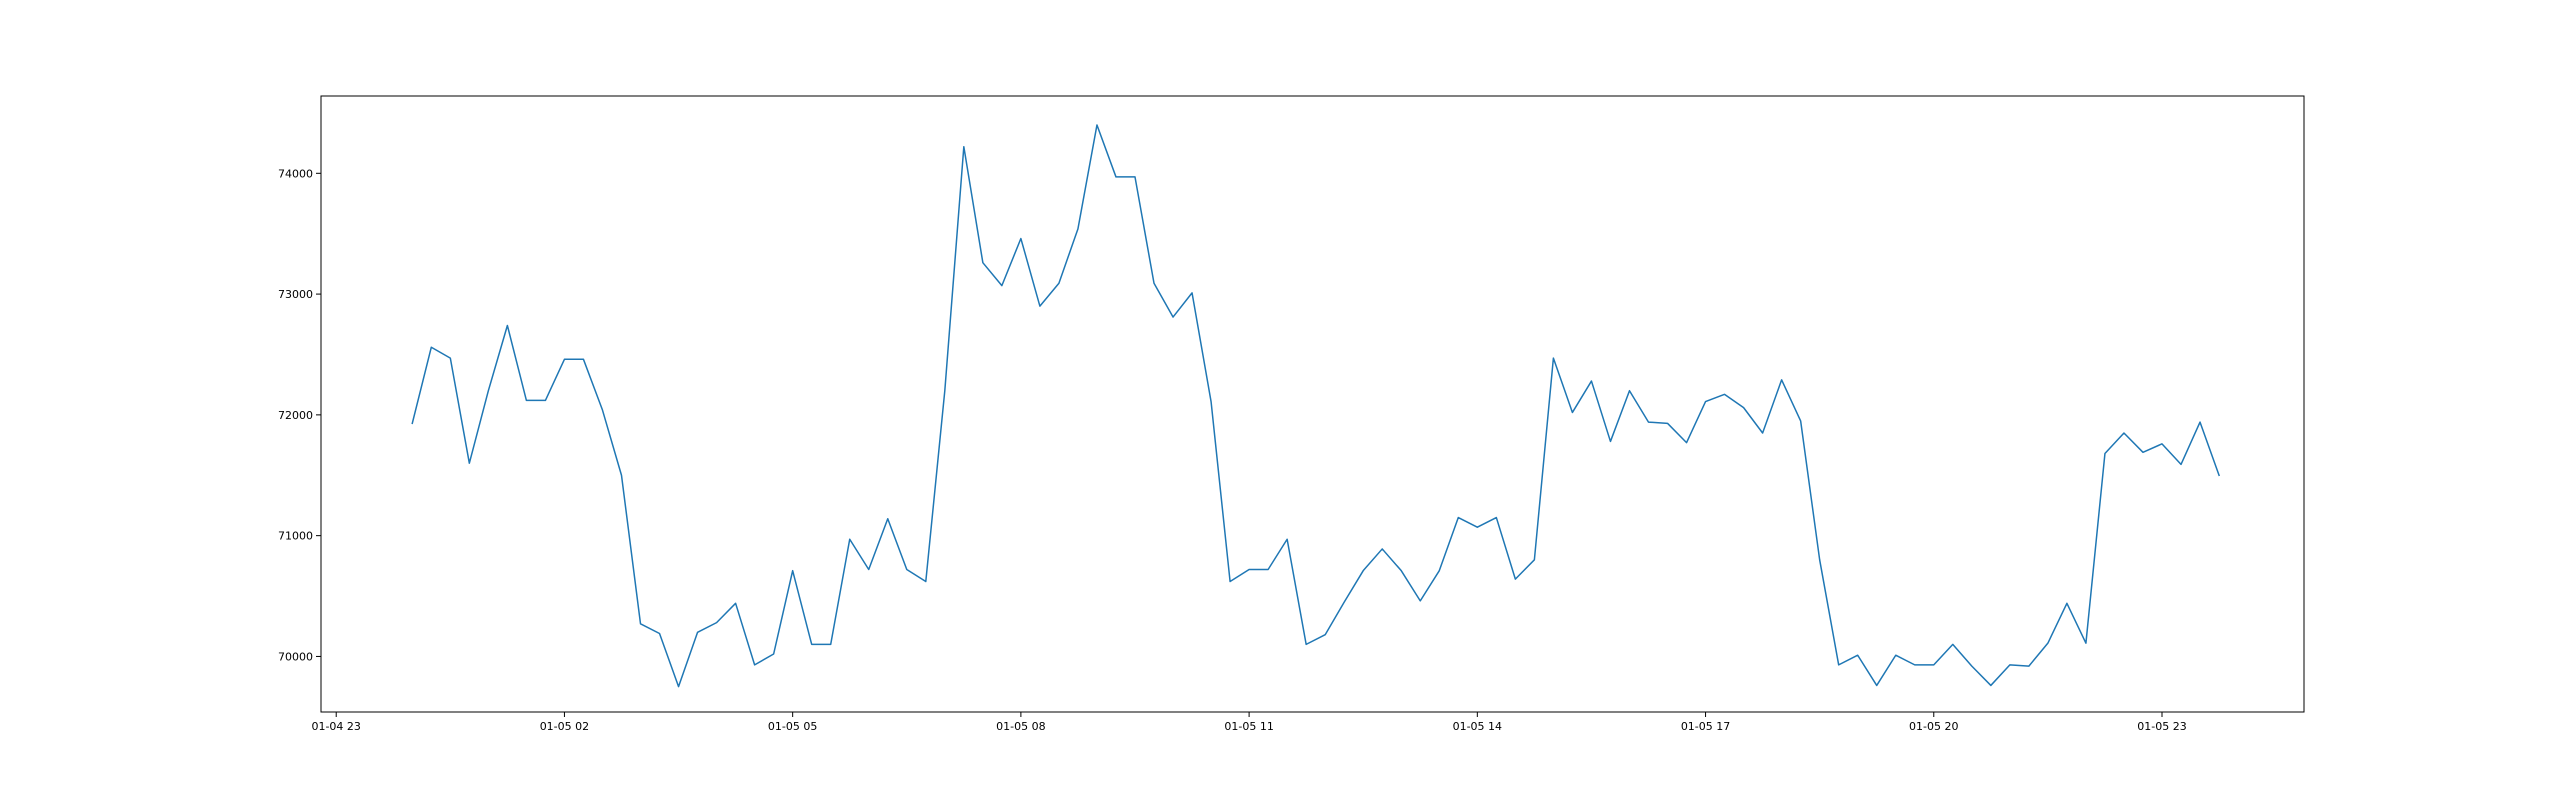  What do you see at coordinates (1933, 726) in the screenshot?
I see `x-tick-label: 01-05 20` at bounding box center [1933, 726].